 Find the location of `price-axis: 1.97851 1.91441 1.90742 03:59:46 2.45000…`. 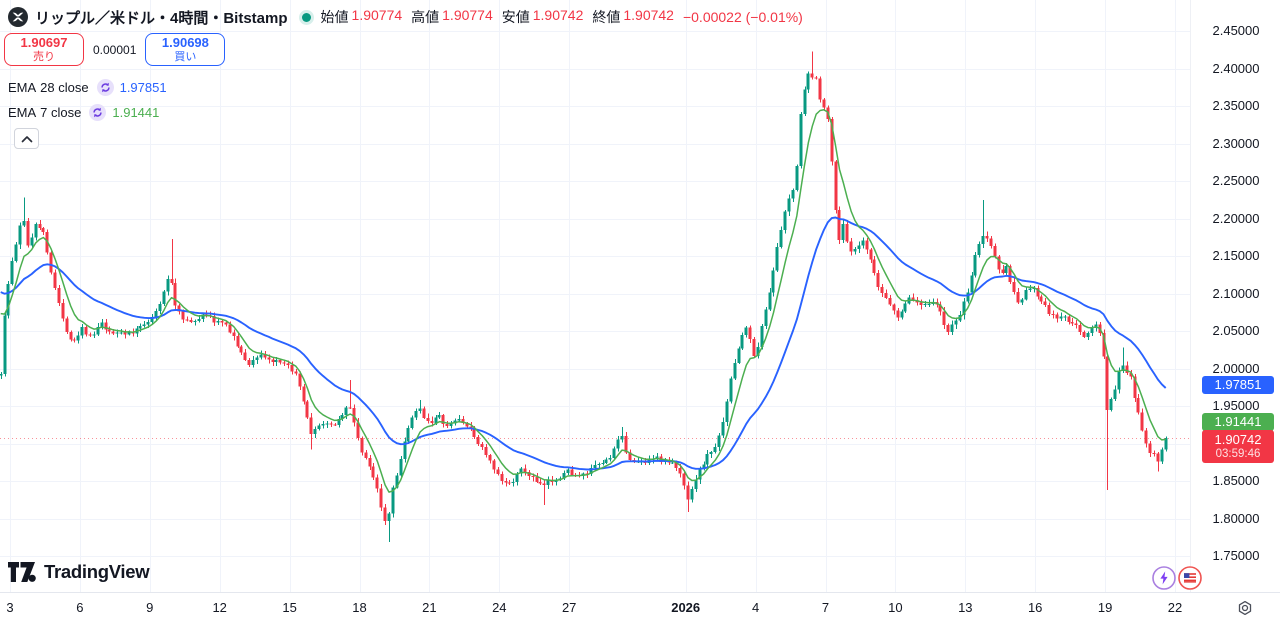

price-axis: 1.97851 1.91441 1.90742 03:59:46 2.45000… is located at coordinates (1235, 296).